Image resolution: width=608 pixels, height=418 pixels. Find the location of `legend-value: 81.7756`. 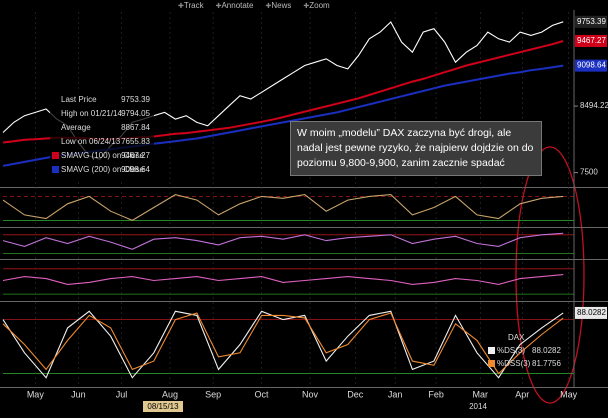

legend-value: 81.7756 is located at coordinates (546, 363).